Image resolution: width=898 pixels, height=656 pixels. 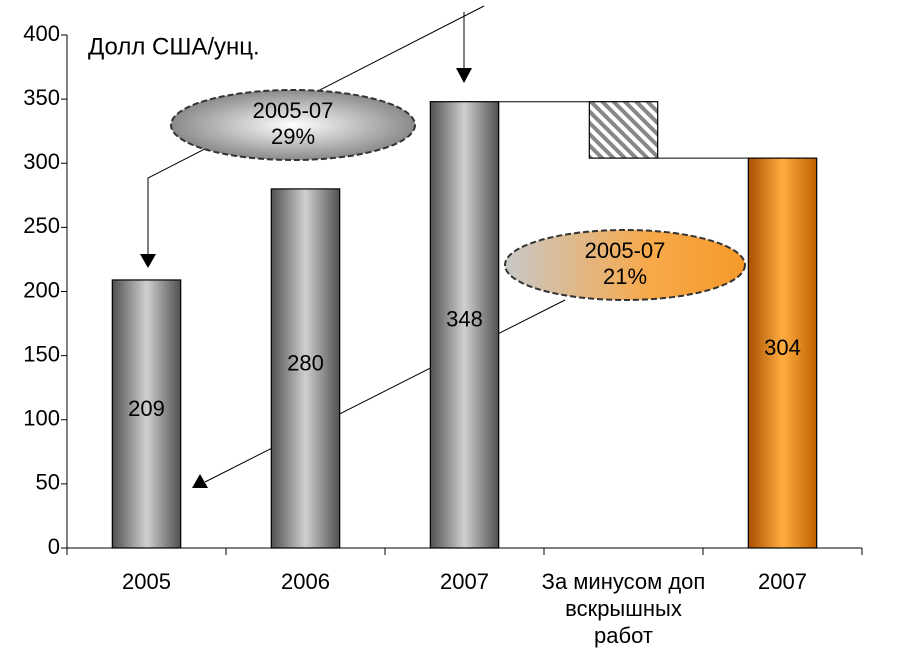 What do you see at coordinates (48, 482) in the screenshot?
I see `y-tick-label: 50` at bounding box center [48, 482].